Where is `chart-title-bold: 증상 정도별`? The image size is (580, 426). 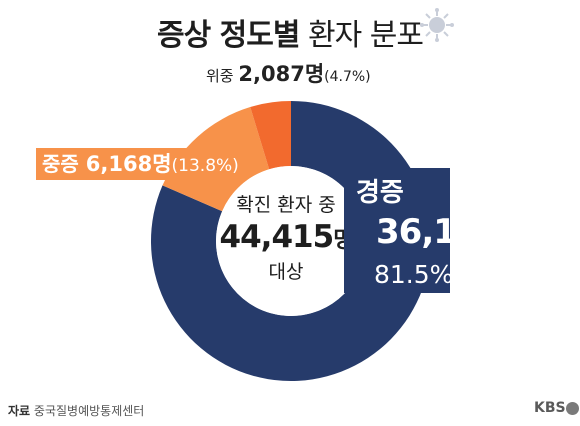 chart-title-bold: 증상 정도별 is located at coordinates (228, 35).